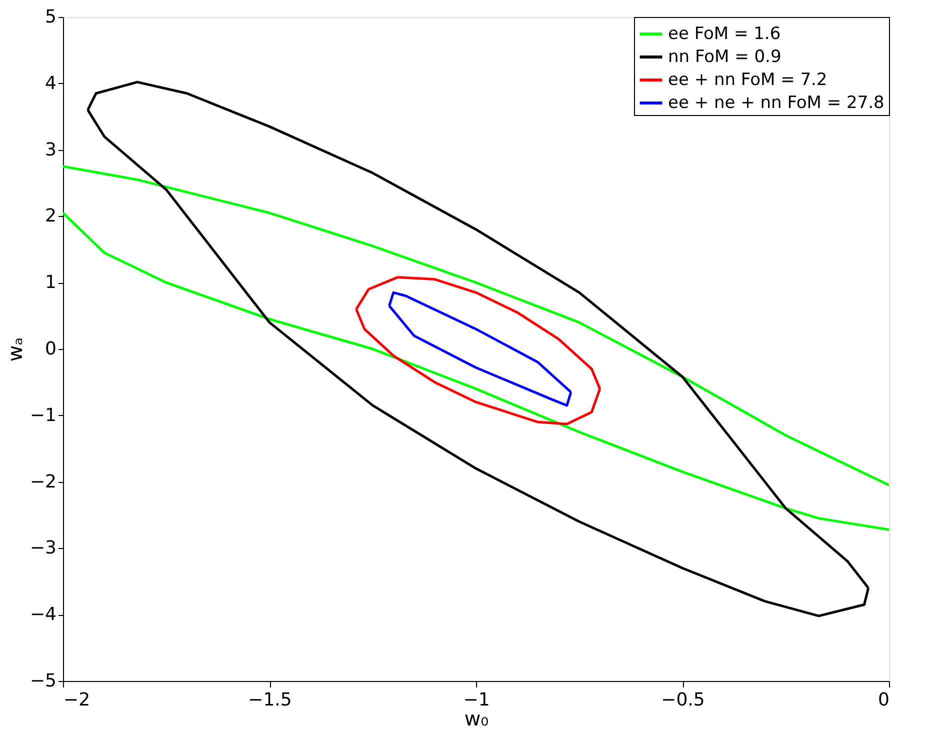  Describe the element at coordinates (50, 216) in the screenshot. I see `y-tick-label: 2` at that location.